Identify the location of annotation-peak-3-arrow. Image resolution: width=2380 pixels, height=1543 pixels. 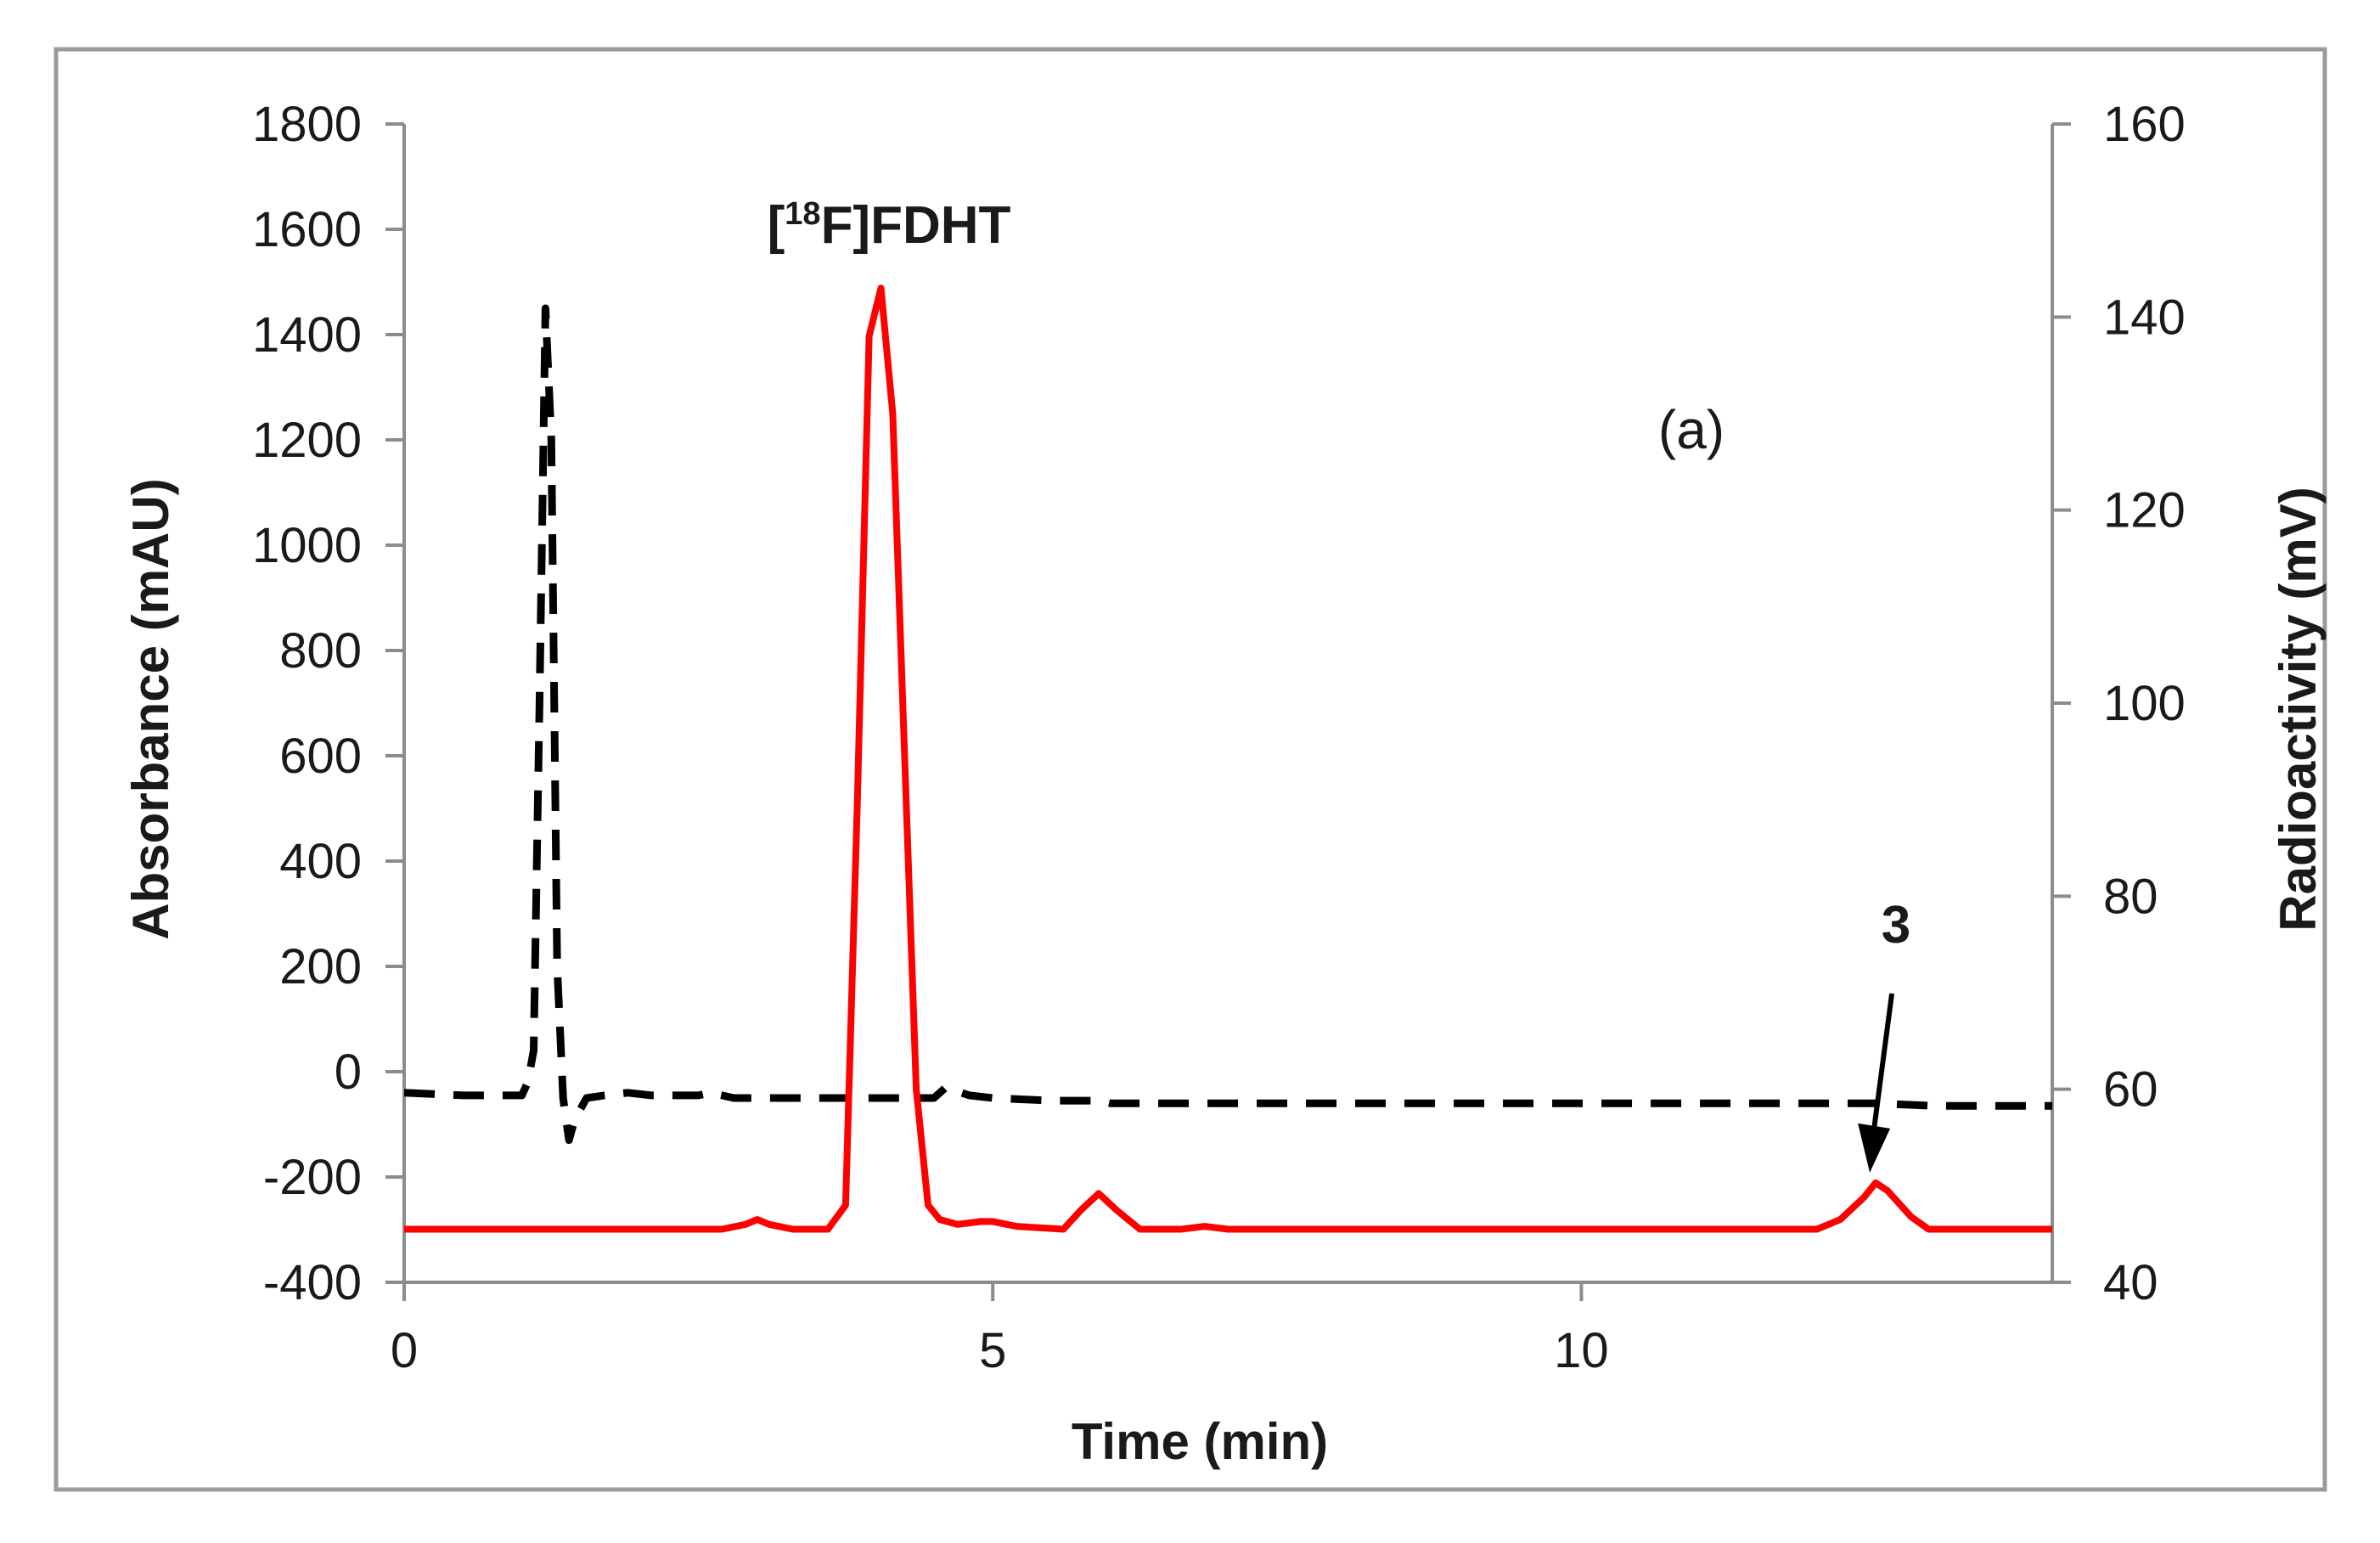
(1876, 1083).